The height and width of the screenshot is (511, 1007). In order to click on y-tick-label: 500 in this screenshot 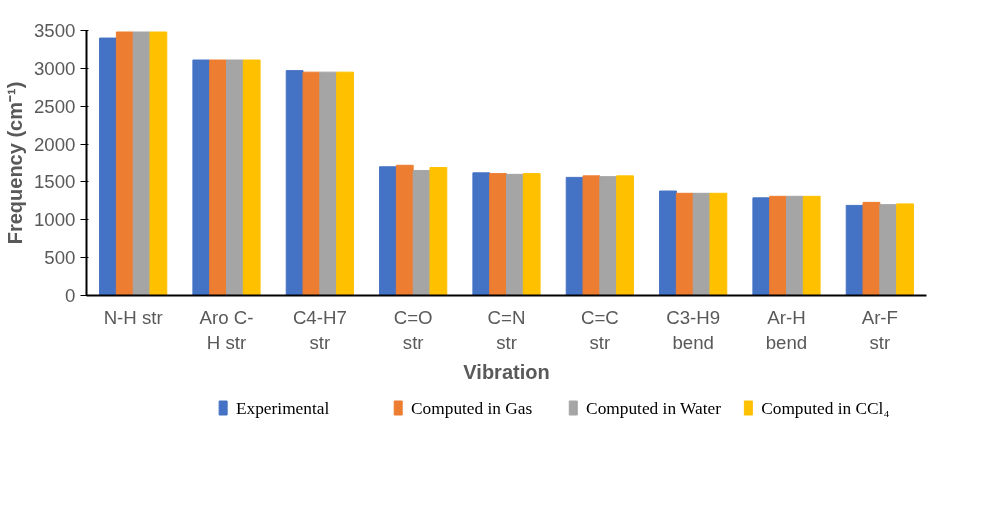, I will do `click(60, 258)`.